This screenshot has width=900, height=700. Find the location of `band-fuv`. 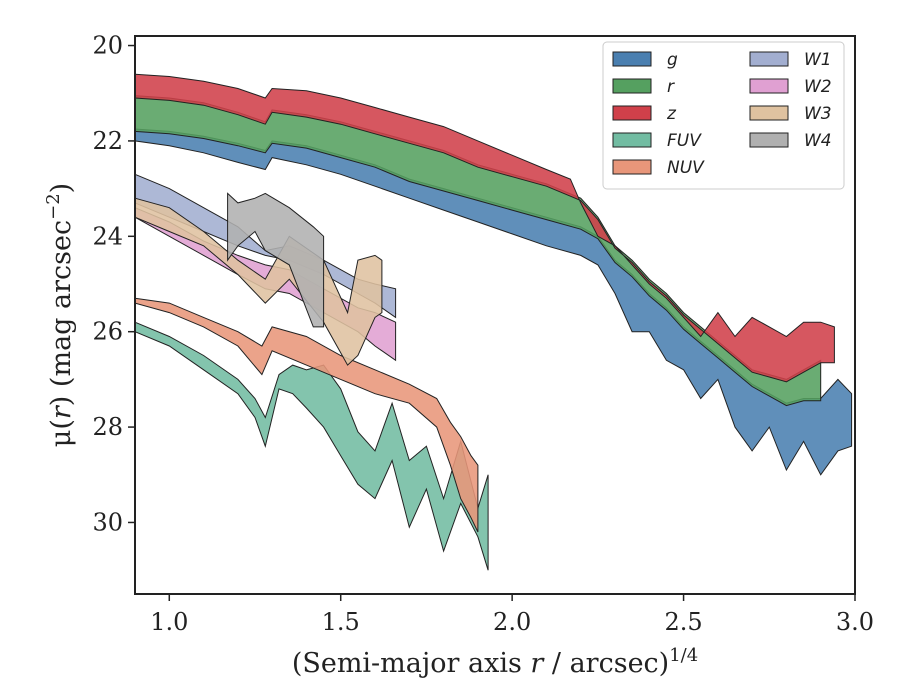

band-fuv is located at coordinates (311, 446).